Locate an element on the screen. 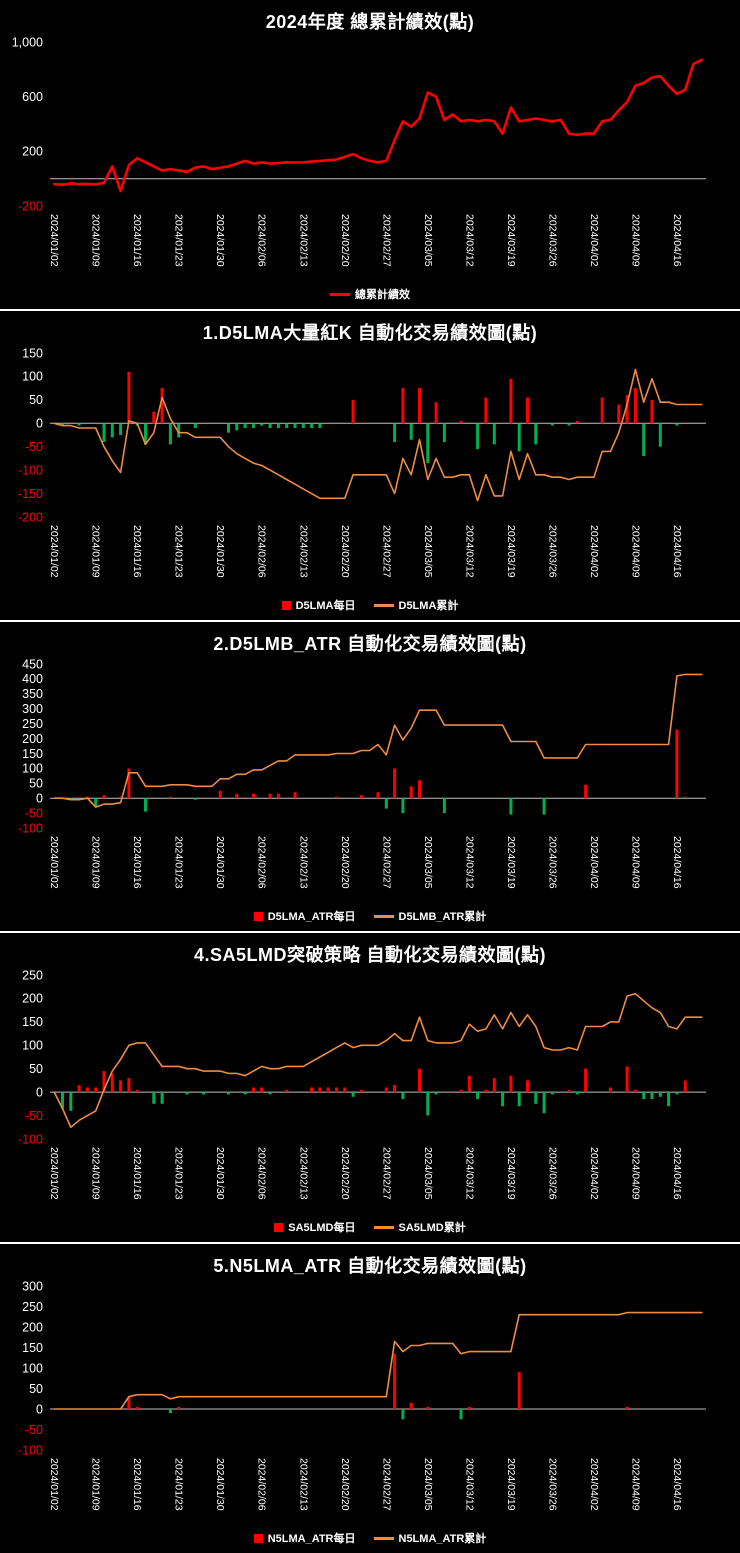 The height and width of the screenshot is (1553, 740). legend-item-daily: D5LMA每日 is located at coordinates (318, 605).